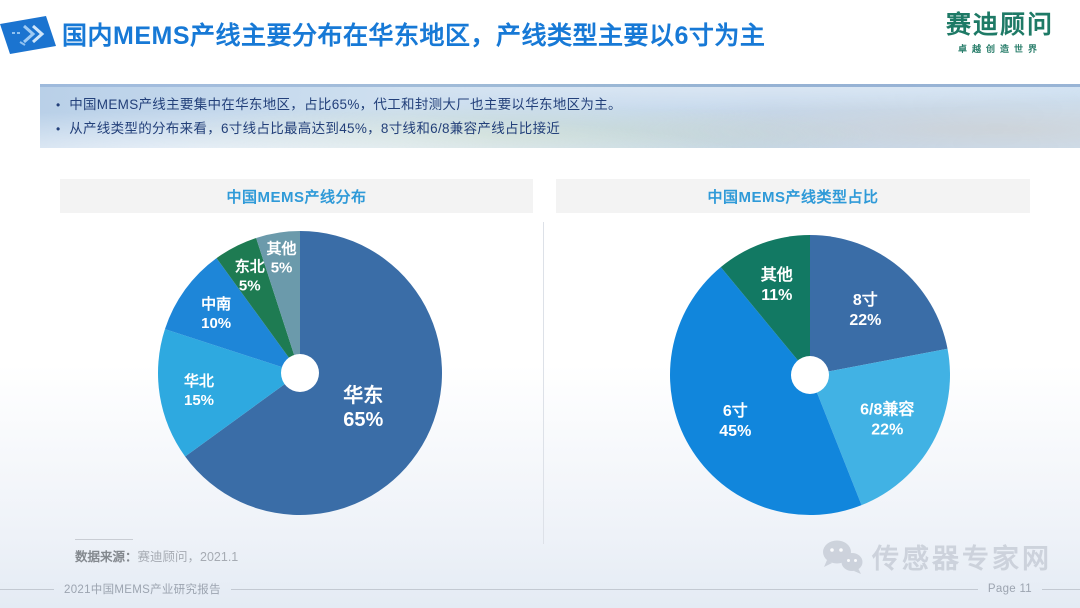 This screenshot has height=608, width=1080. I want to click on data-source: 数据来源：赛迪顾问，2021.1, so click(156, 555).